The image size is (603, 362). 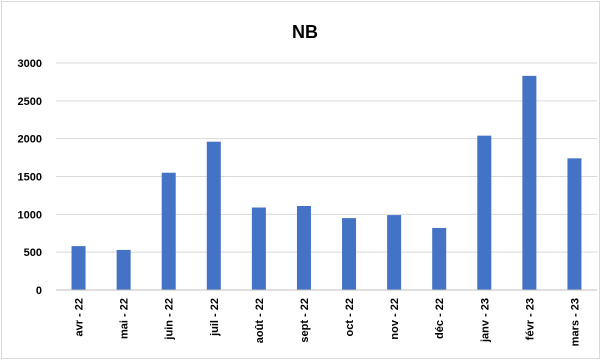 What do you see at coordinates (260, 320) in the screenshot?
I see `x-tick-label: août - 22` at bounding box center [260, 320].